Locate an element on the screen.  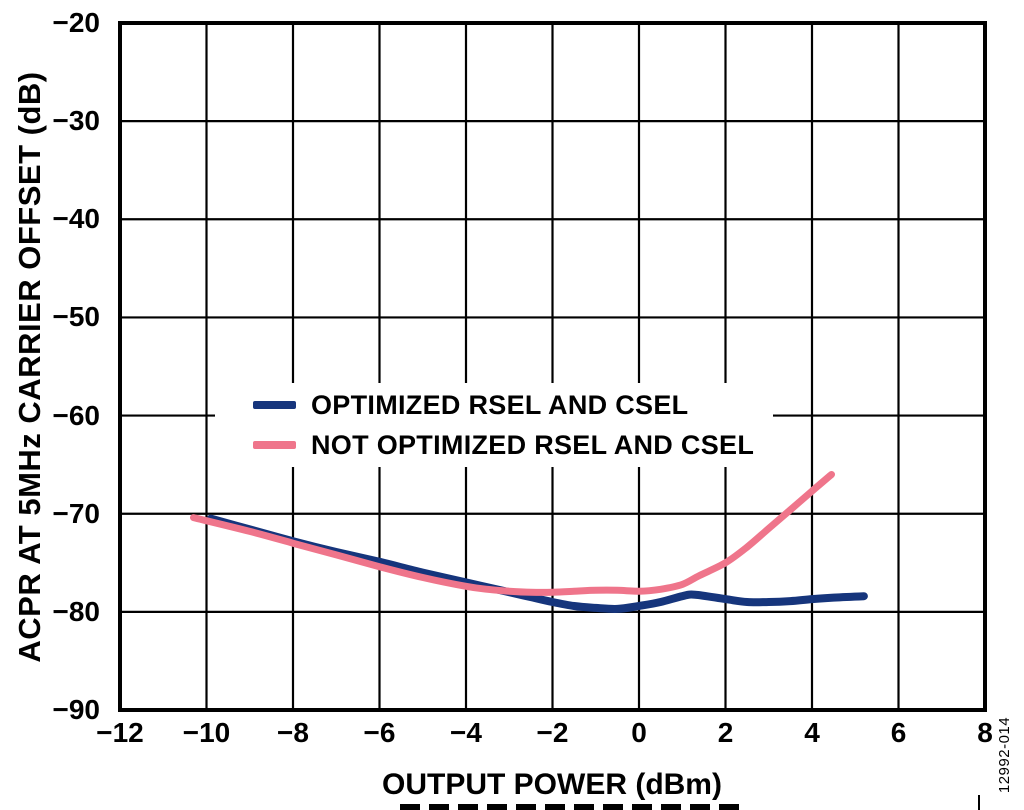
x-tick-label: 2 is located at coordinates (725, 732).